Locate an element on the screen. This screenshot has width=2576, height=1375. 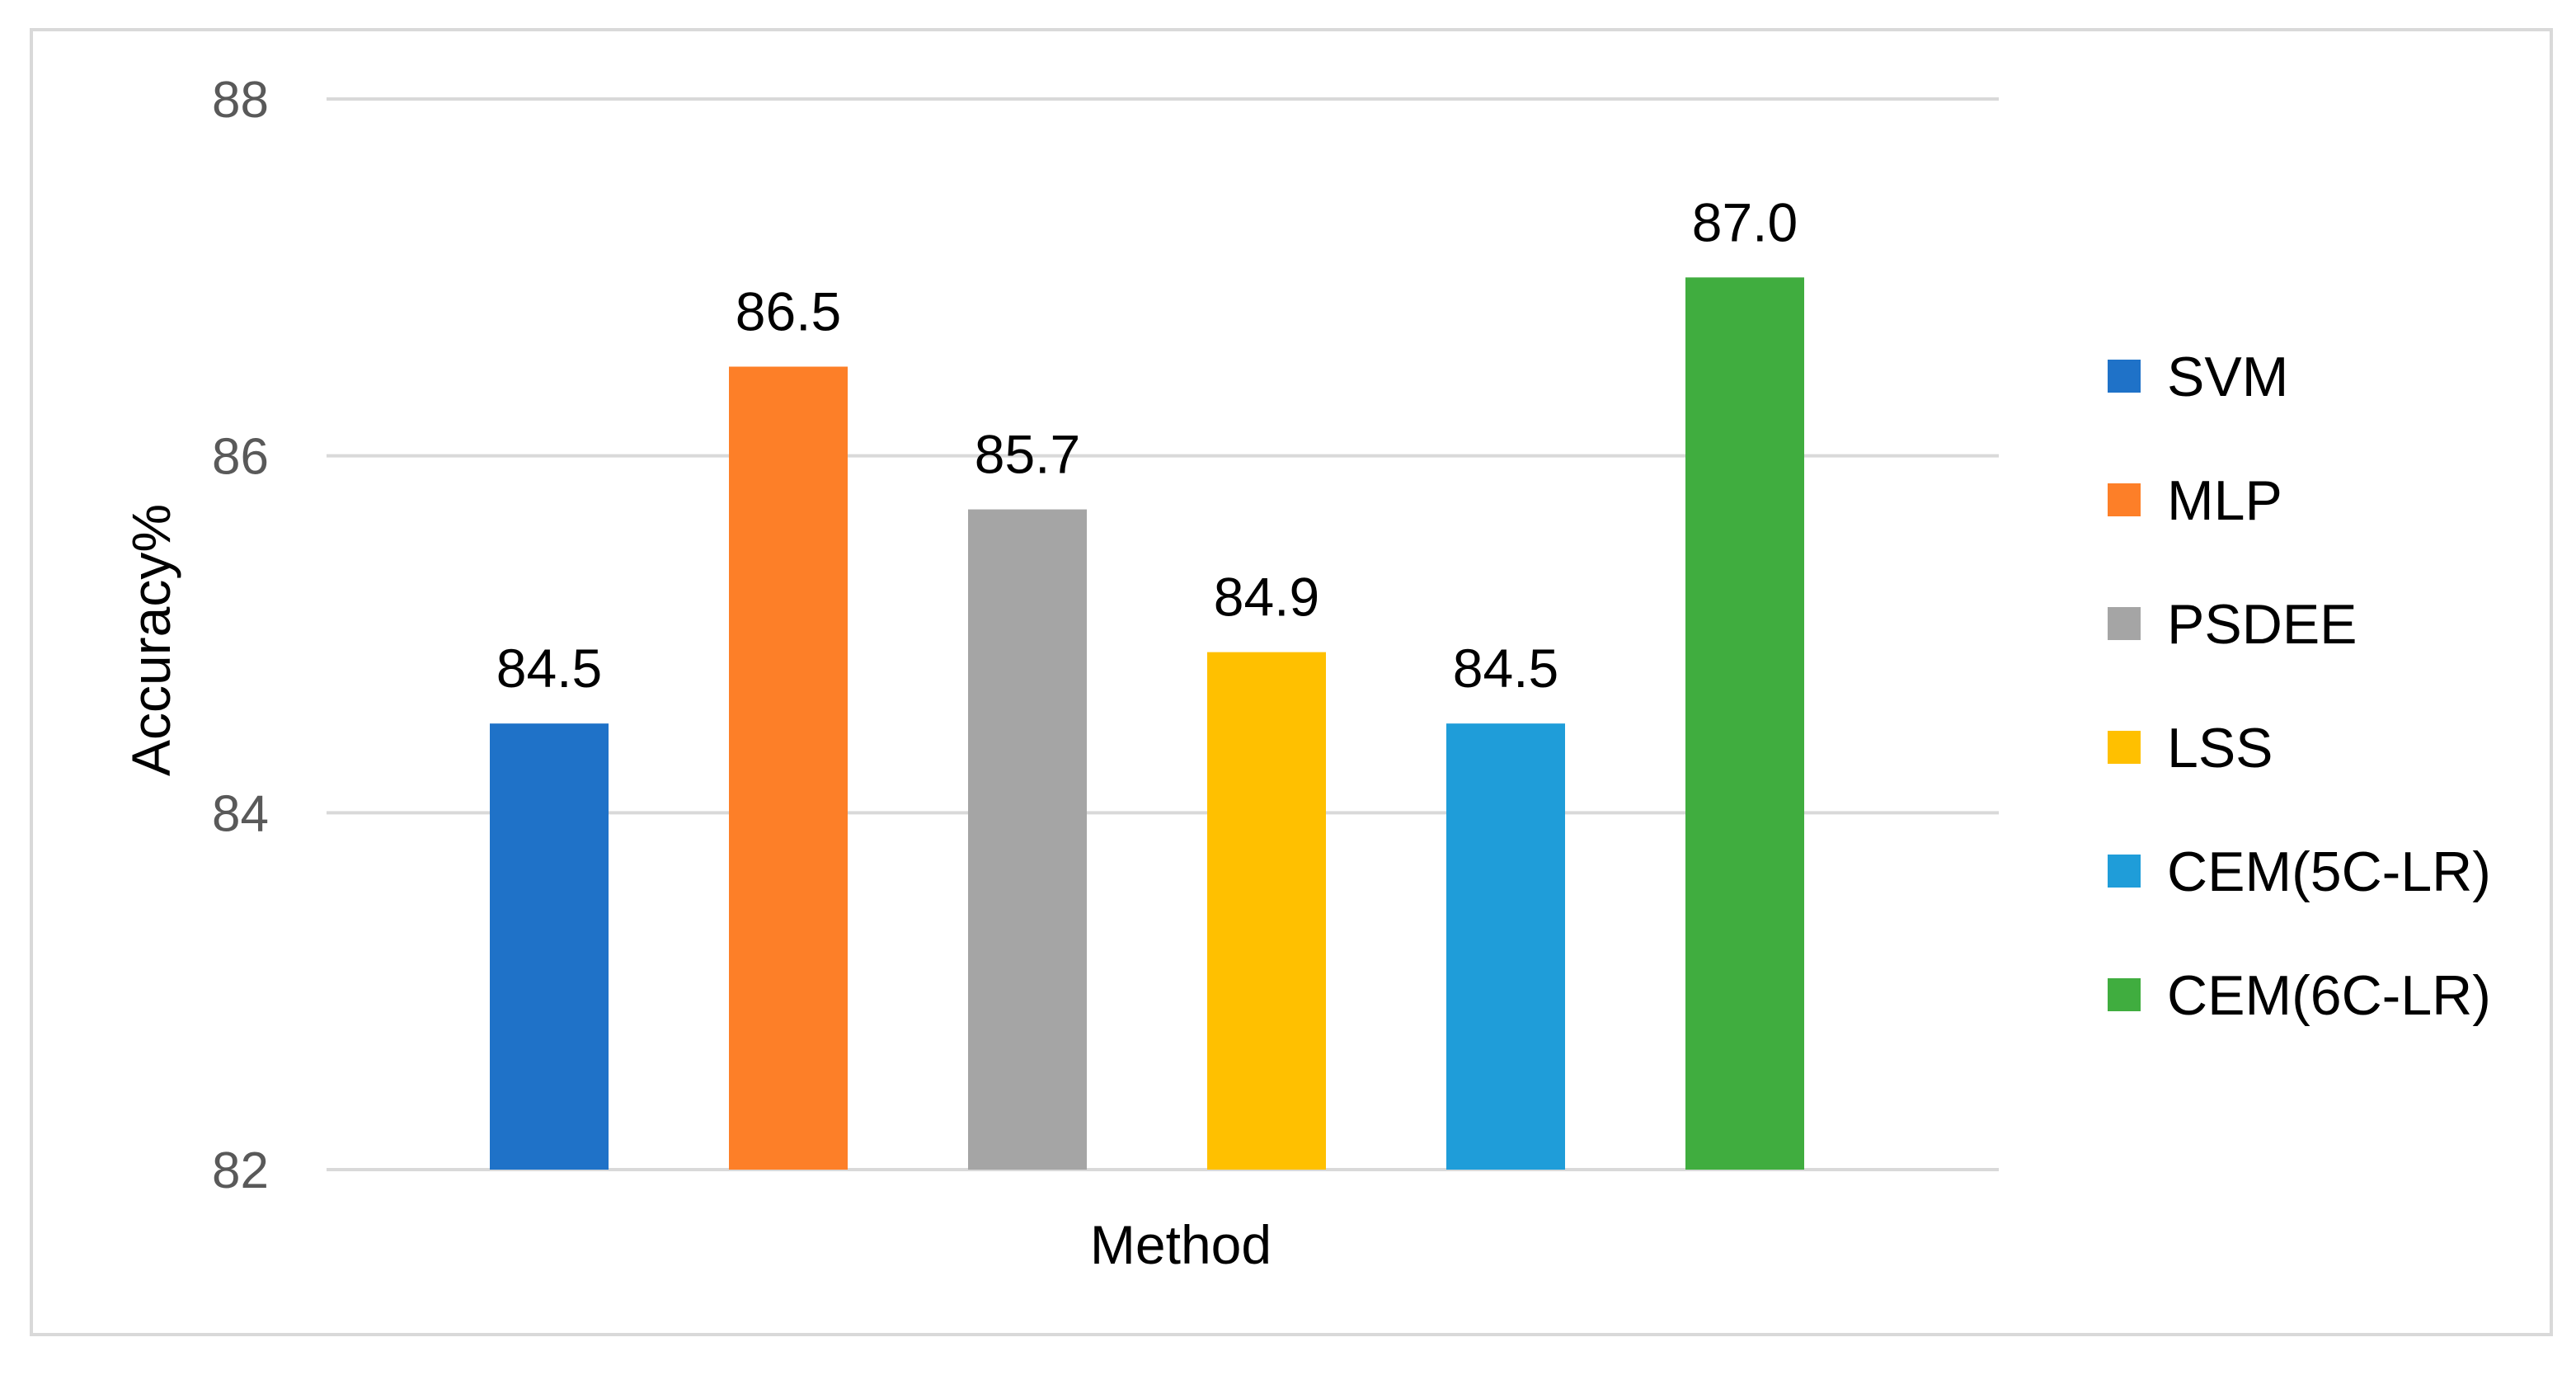
legend-label: SVM is located at coordinates (2227, 377).